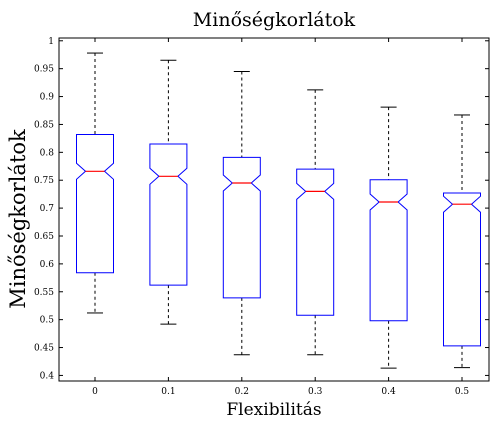  What do you see at coordinates (44, 181) in the screenshot?
I see `y-tick-label: 0.75` at bounding box center [44, 181].